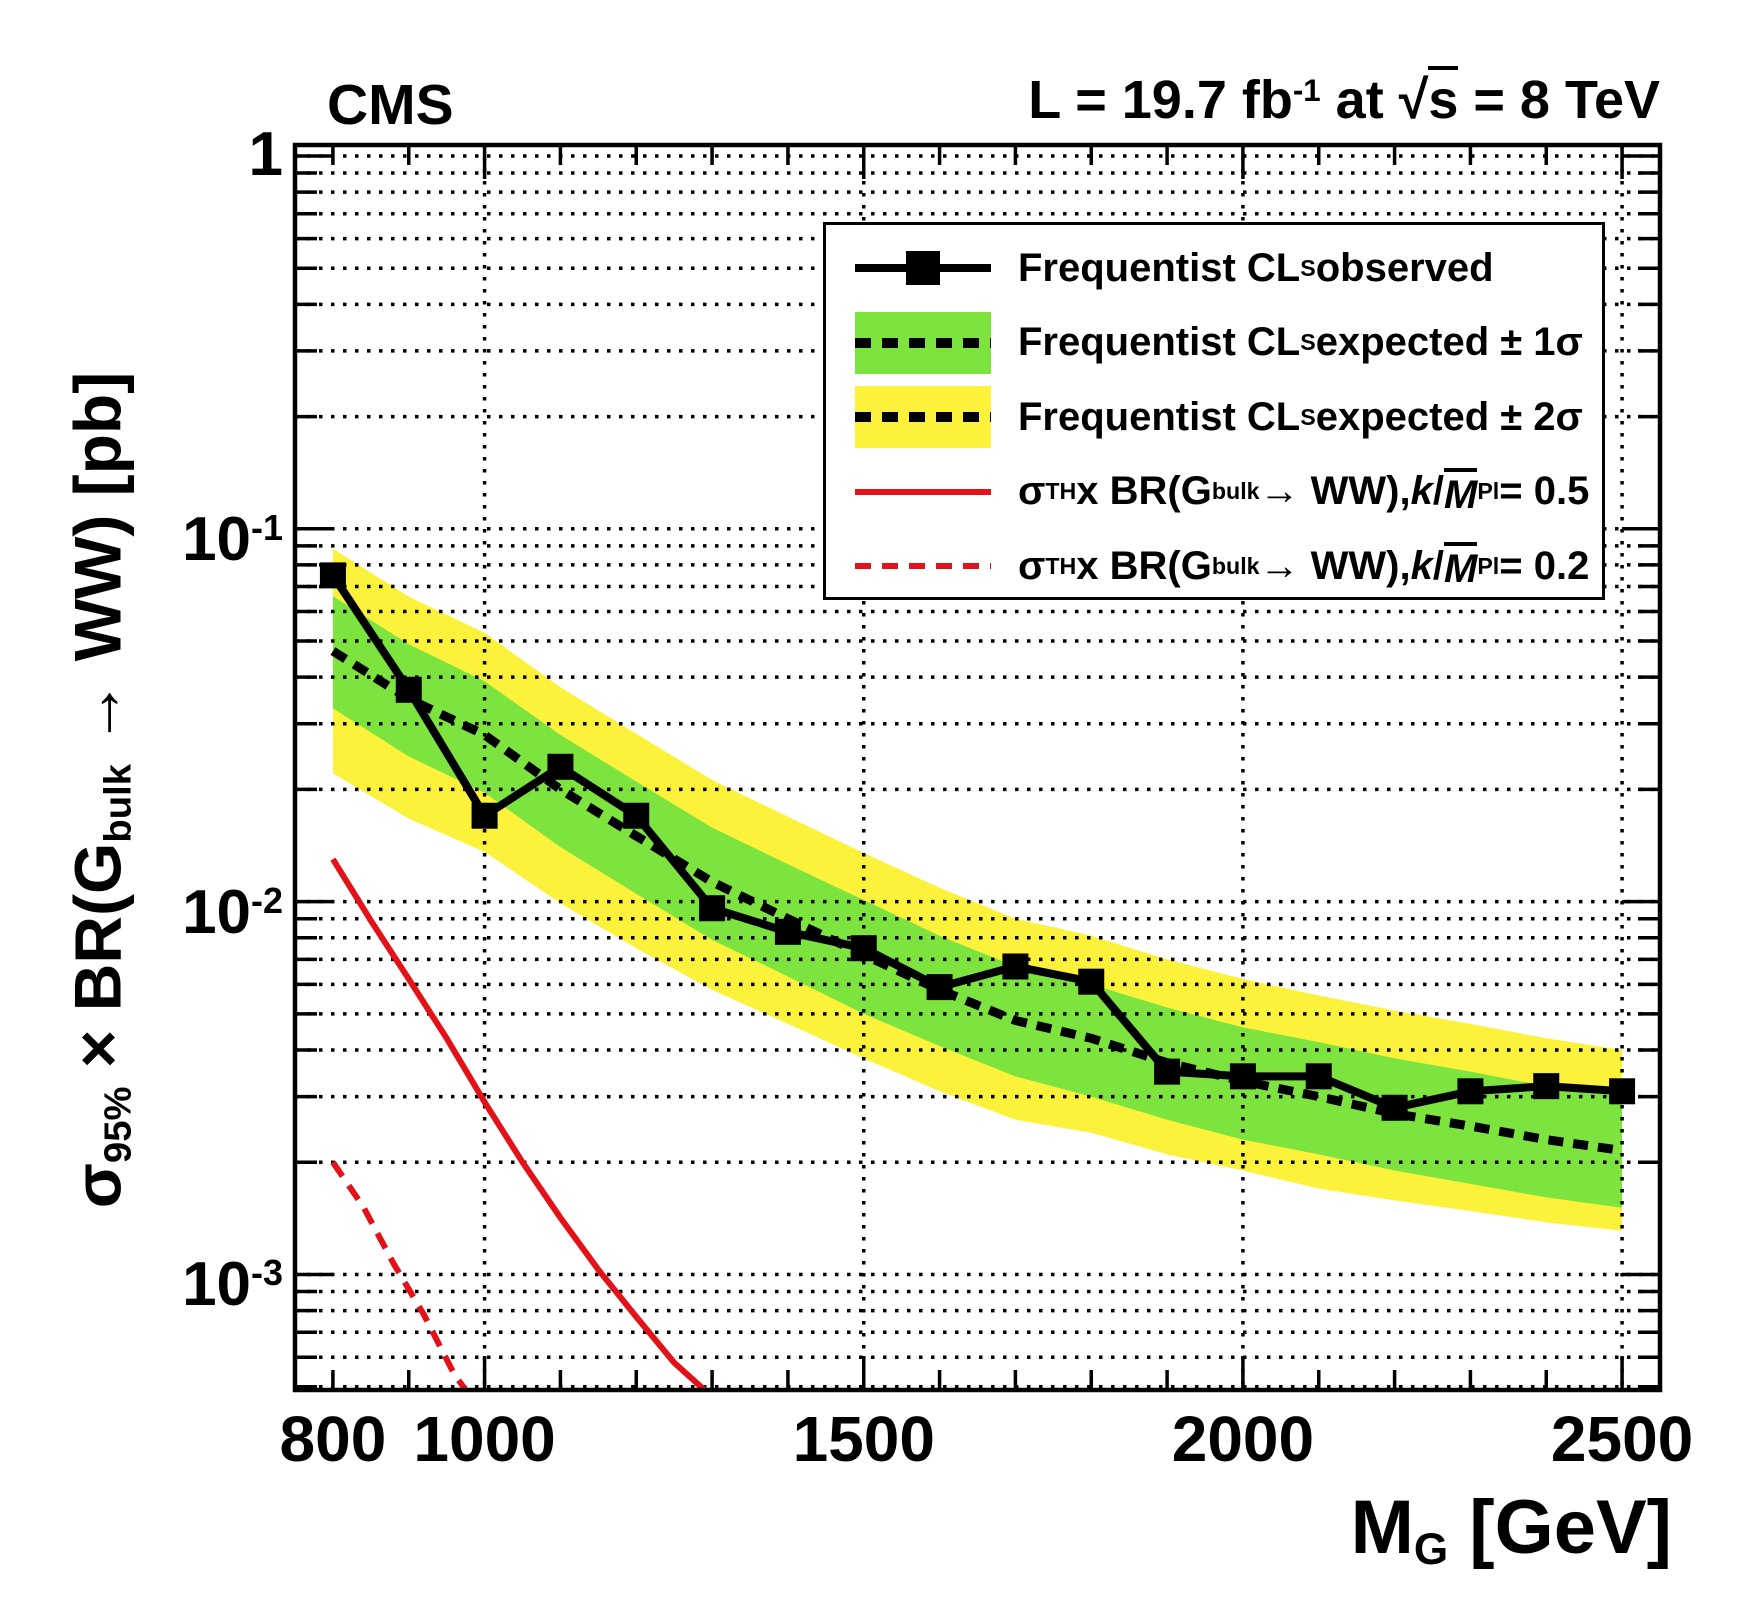 Image resolution: width=1752 pixels, height=1618 pixels. I want to click on legend-row-band1: Frequentist CL S expected ± 1σ, so click(1214, 343).